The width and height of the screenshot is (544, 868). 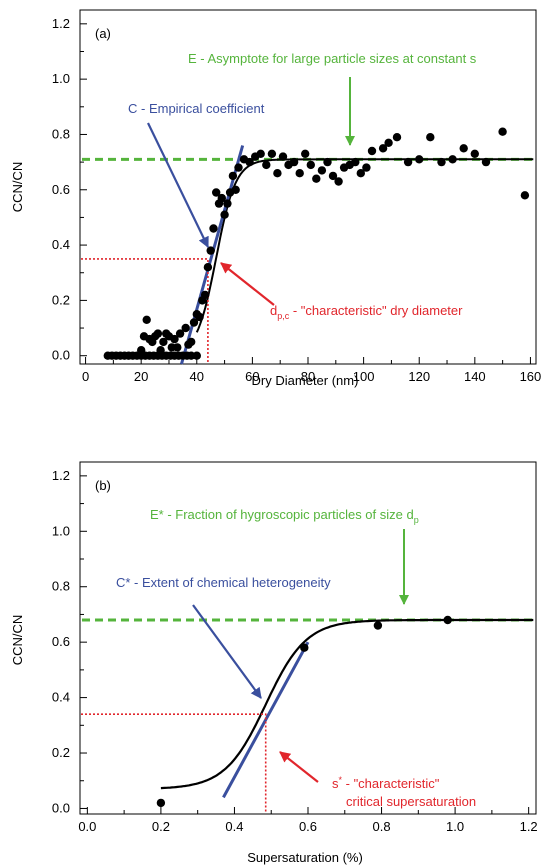 What do you see at coordinates (234, 826) in the screenshot?
I see `x-tick-label: 0.4` at bounding box center [234, 826].